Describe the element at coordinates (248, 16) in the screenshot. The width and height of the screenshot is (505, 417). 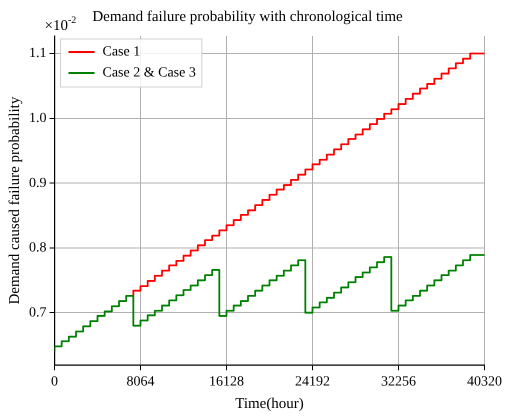
I see `chart-title: Demand failure probability with chronological time` at that location.